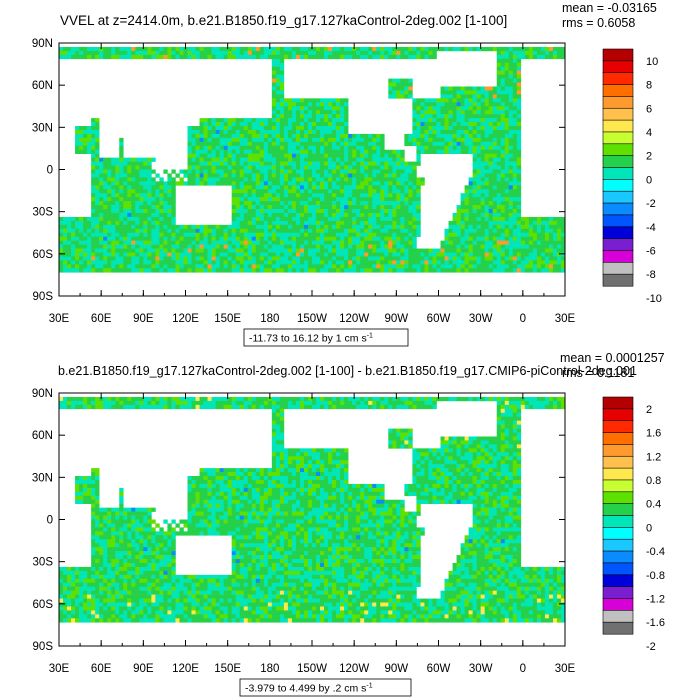 This screenshot has height=700, width=700. What do you see at coordinates (612, 358) in the screenshot?
I see `mean-label: mean = 0.0001257` at bounding box center [612, 358].